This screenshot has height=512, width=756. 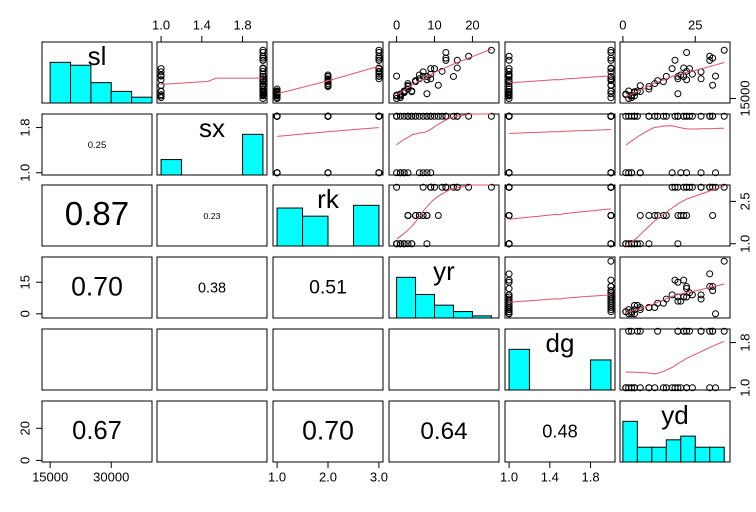 I want to click on correlation: 0.23, so click(x=212, y=216).